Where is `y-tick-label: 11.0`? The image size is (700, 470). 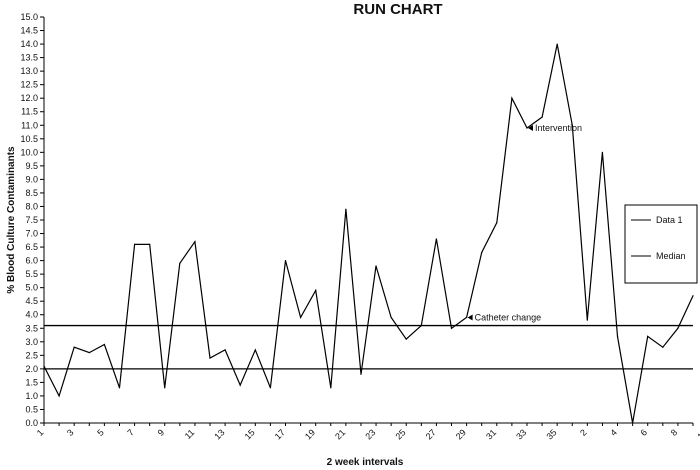 y-tick-label: 11.0 is located at coordinates (29, 125).